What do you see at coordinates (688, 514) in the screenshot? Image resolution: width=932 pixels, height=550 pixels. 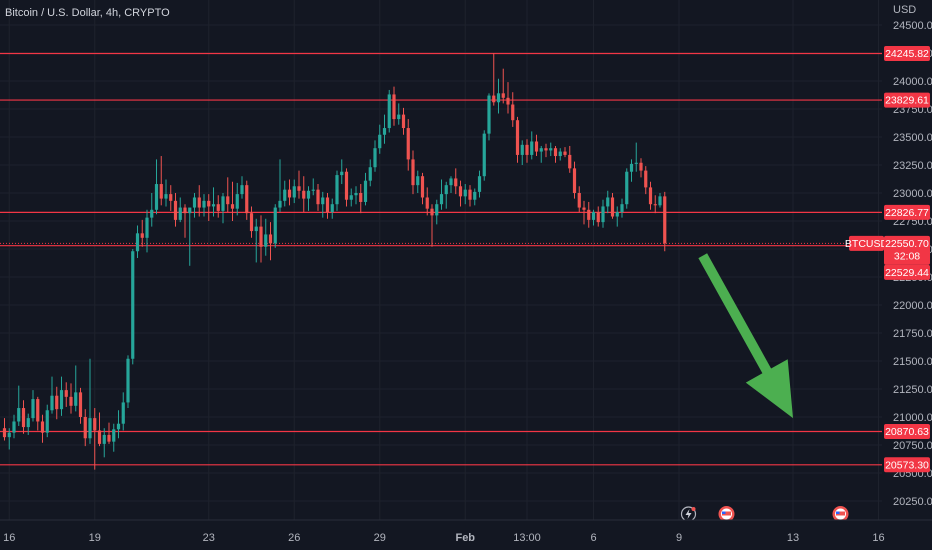 I see `lightning-event-icon` at bounding box center [688, 514].